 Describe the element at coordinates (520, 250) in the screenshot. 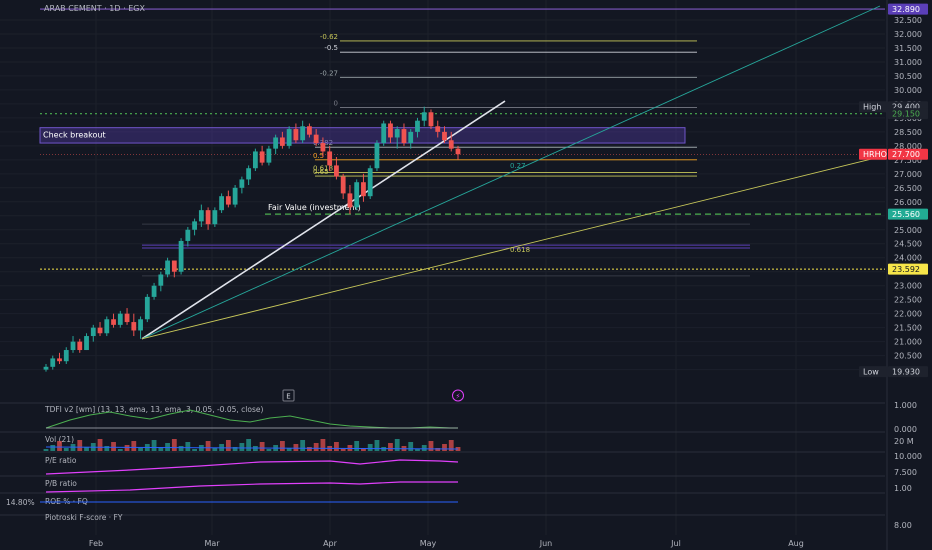

I see `yellow-ratio-label: 0.618` at that location.